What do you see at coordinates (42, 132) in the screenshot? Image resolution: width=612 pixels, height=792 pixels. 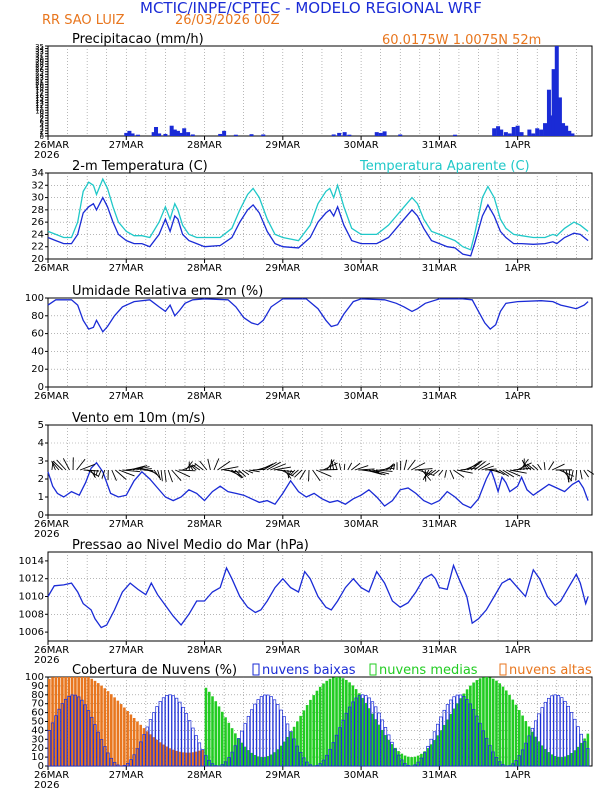 I see `y-tick-label: 2` at bounding box center [42, 132].